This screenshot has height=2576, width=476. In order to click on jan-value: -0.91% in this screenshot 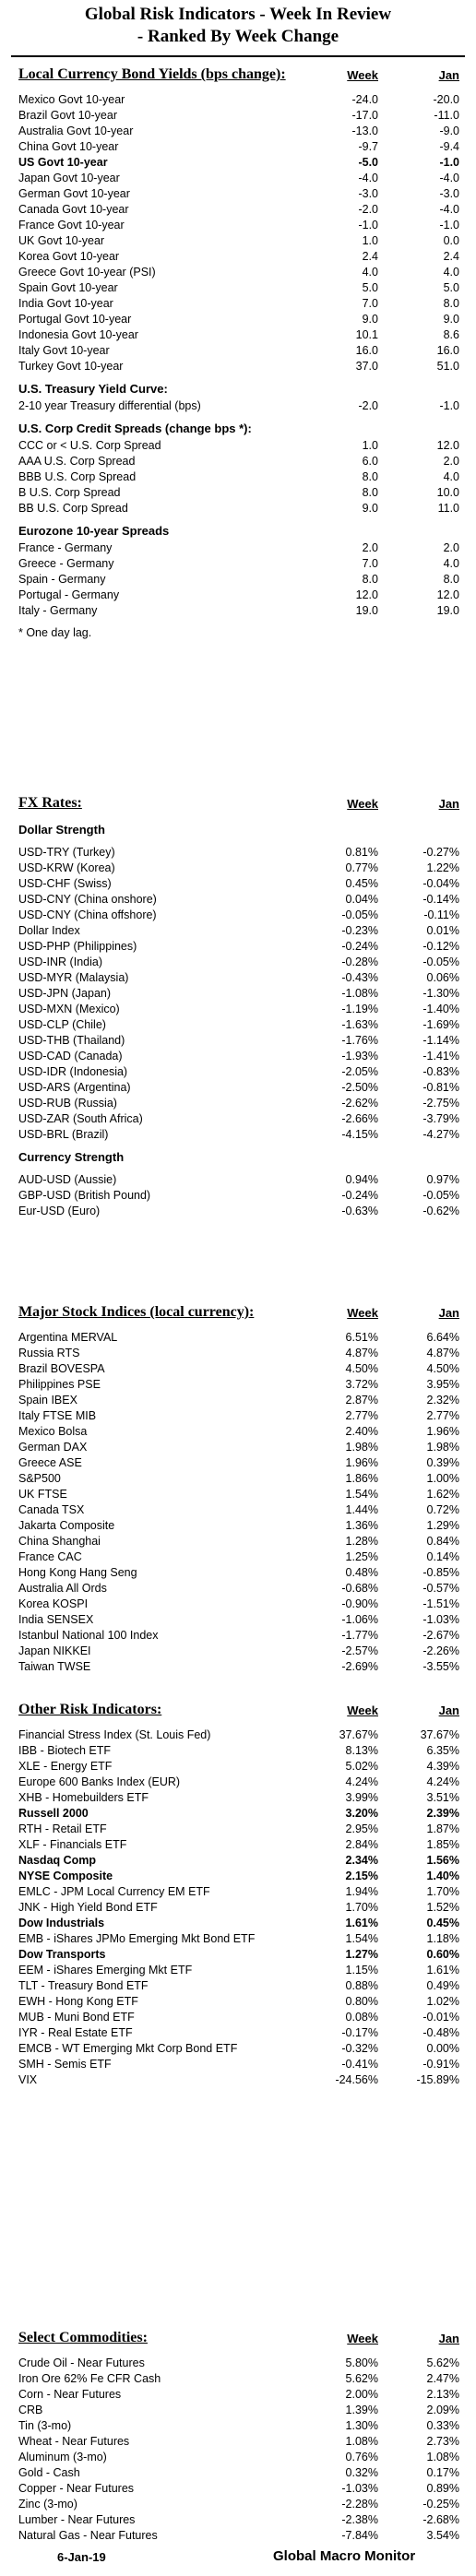, I will do `click(440, 2064)`.